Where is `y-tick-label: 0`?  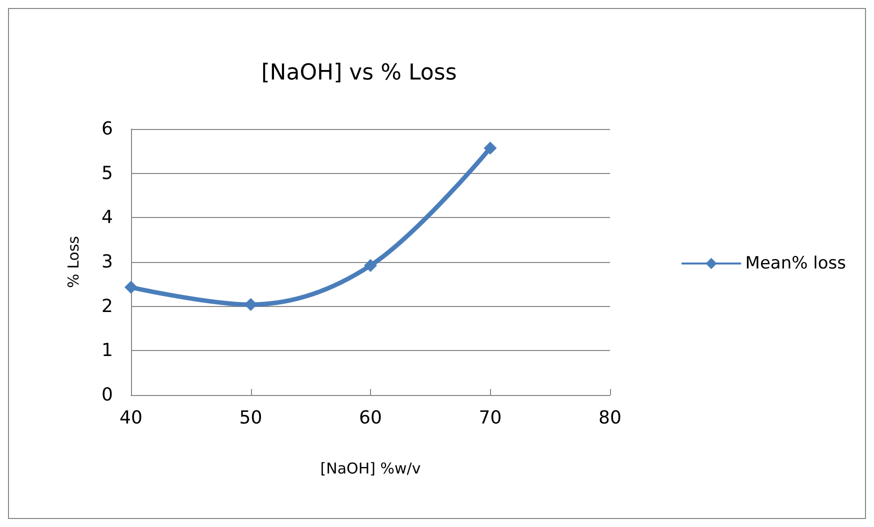 y-tick-label: 0 is located at coordinates (107, 395).